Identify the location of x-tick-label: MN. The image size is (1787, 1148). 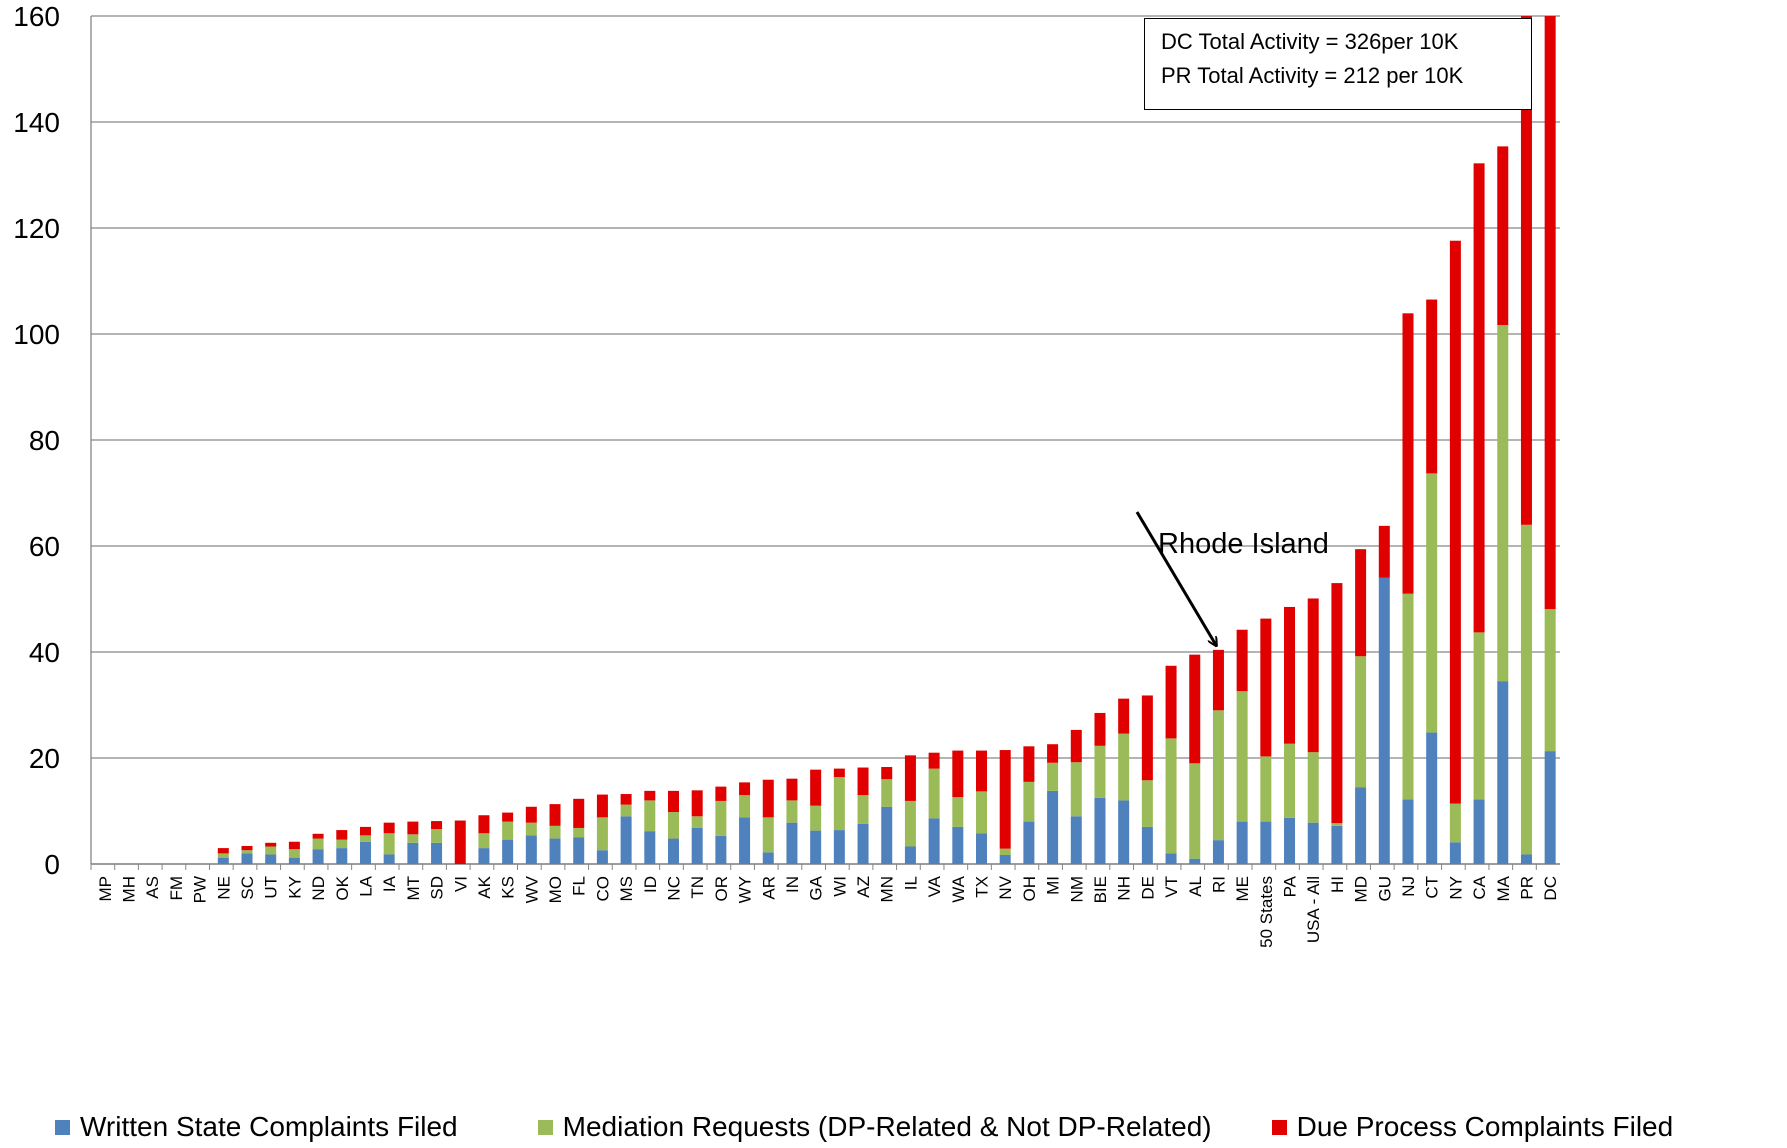
(887, 889).